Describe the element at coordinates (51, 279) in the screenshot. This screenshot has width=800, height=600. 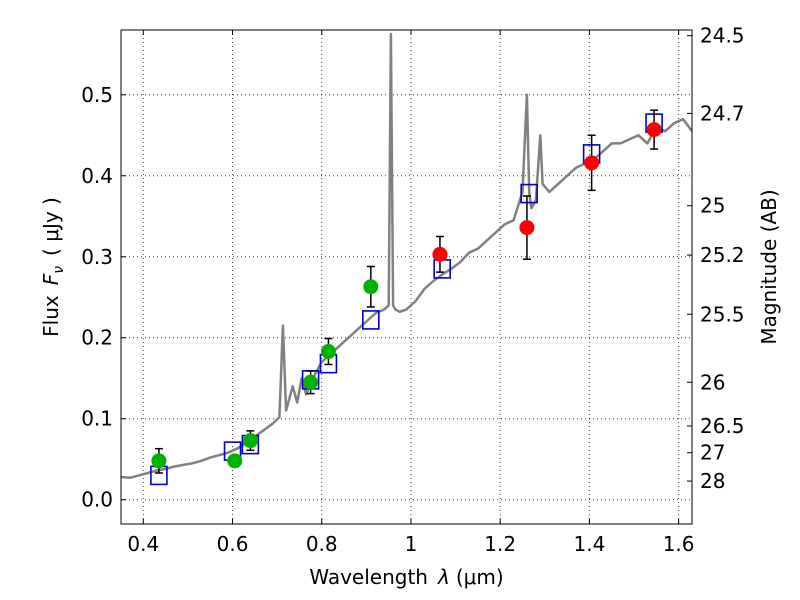
I see `y-axis-label-symbol: F` at that location.